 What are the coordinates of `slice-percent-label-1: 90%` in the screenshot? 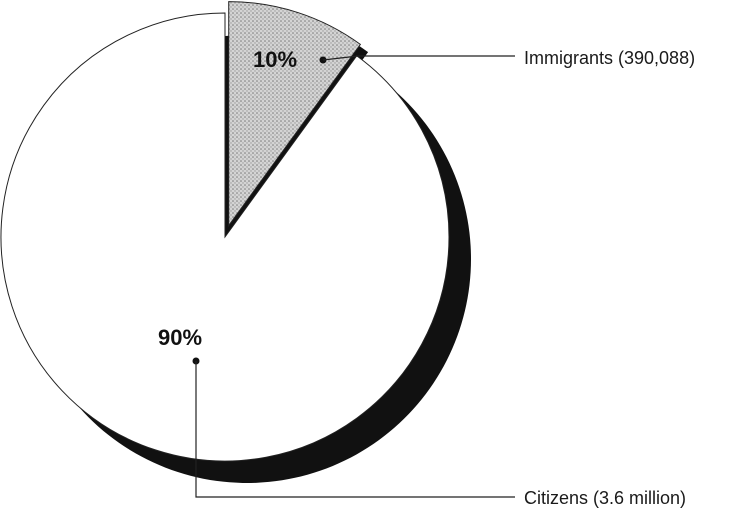 It's located at (180, 337).